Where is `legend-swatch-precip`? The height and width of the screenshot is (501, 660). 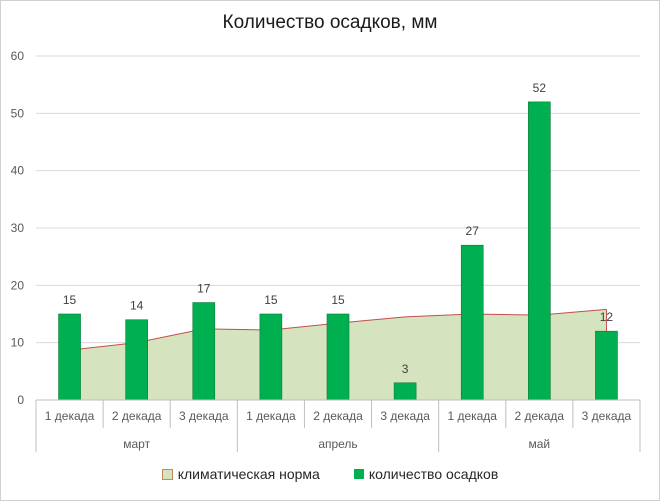
legend-swatch-precip is located at coordinates (358, 474).